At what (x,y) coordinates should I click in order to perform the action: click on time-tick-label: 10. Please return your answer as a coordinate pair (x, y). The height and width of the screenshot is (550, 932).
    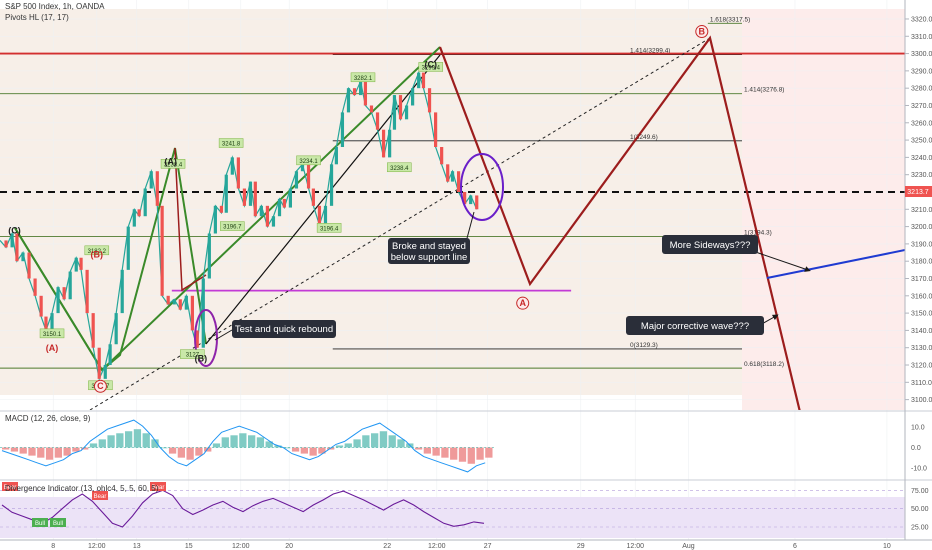
    Looking at the image, I should click on (887, 546).